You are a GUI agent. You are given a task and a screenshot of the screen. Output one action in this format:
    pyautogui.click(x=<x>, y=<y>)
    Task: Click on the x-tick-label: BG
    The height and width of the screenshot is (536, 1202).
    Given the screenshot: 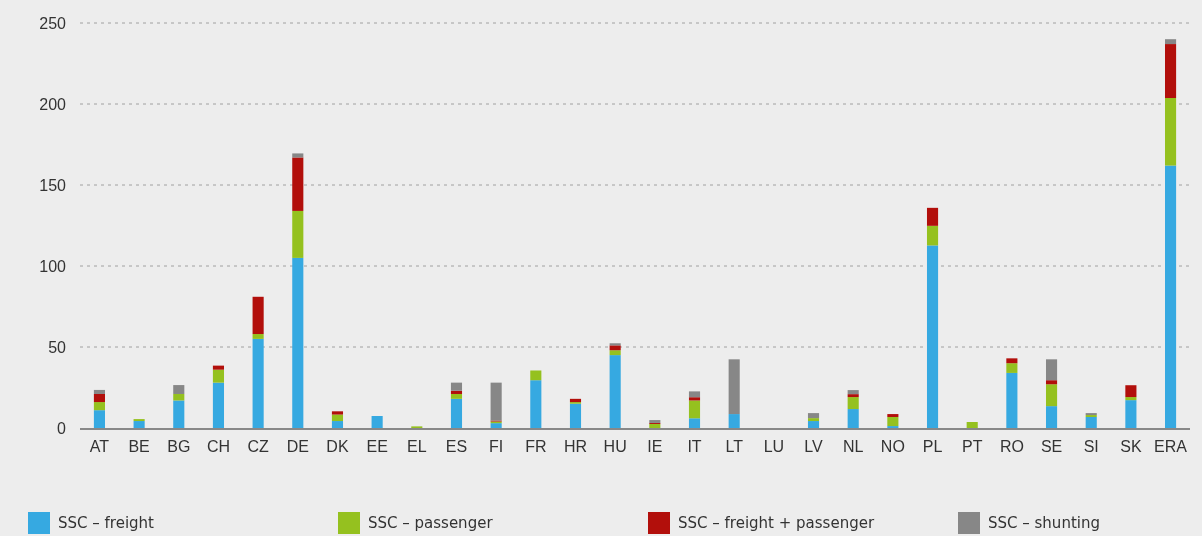 What is the action you would take?
    pyautogui.click(x=179, y=446)
    